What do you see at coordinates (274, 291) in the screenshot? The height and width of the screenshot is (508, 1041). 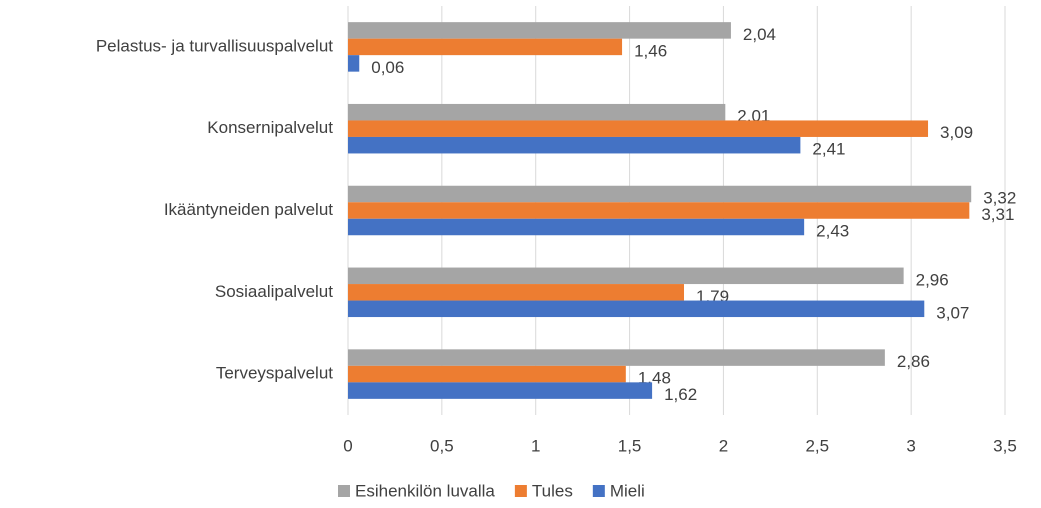 I see `y-tick-label: Sosiaalipalvelut` at bounding box center [274, 291].